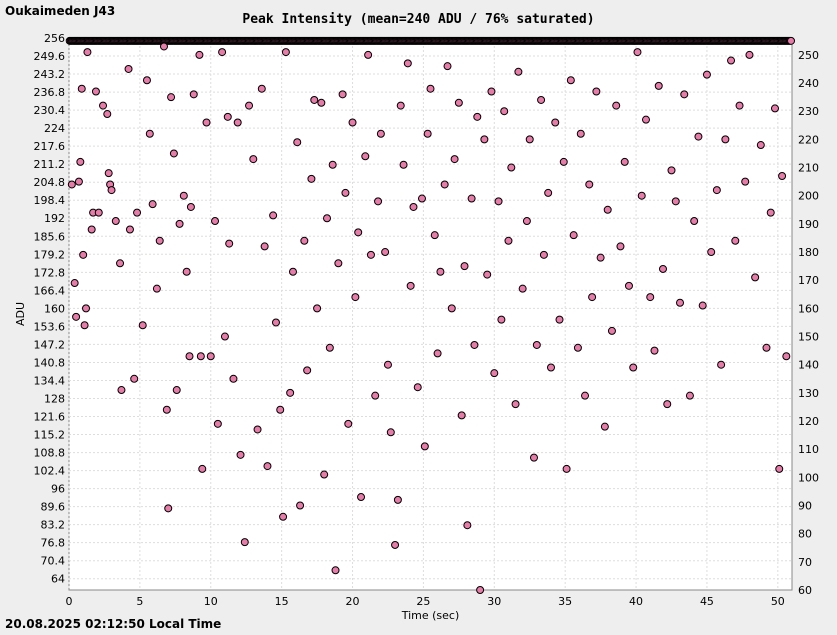 The height and width of the screenshot is (635, 837). What do you see at coordinates (50, 110) in the screenshot?
I see `y-tick-label: 230.4` at bounding box center [50, 110].